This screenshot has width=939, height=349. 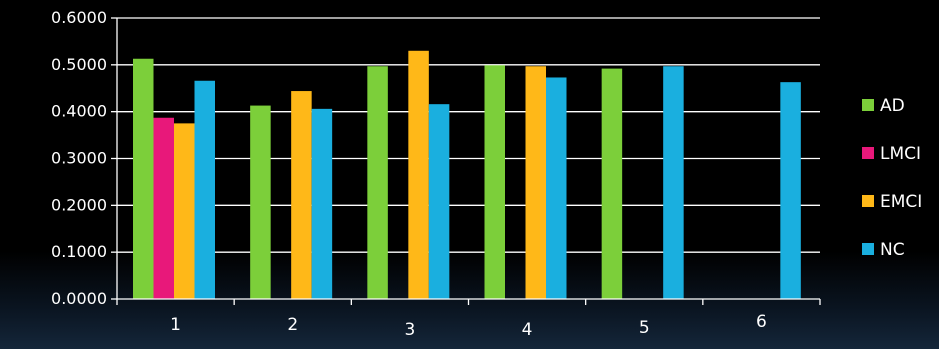 What do you see at coordinates (868, 249) in the screenshot?
I see `legend-swatch-nc` at bounding box center [868, 249].